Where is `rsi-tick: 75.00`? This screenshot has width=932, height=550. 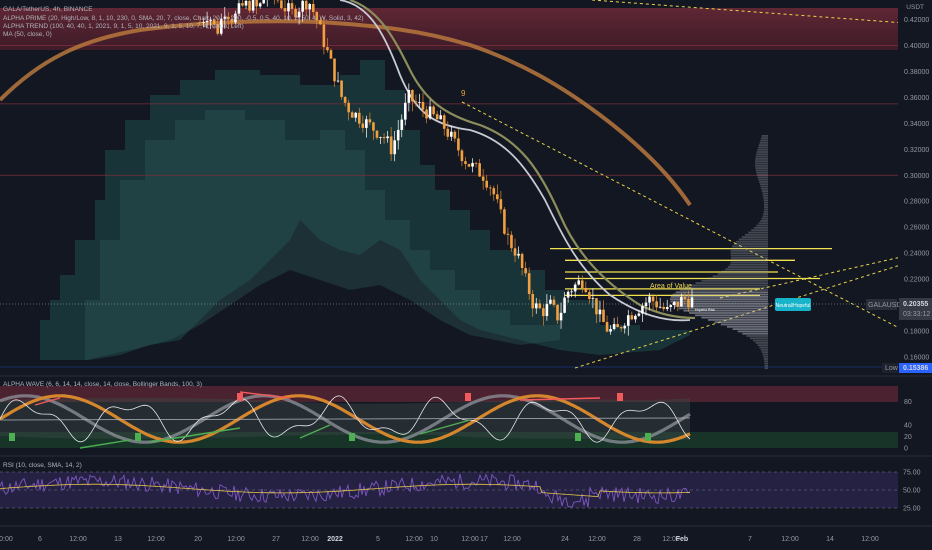 rsi-tick: 75.00 is located at coordinates (912, 473).